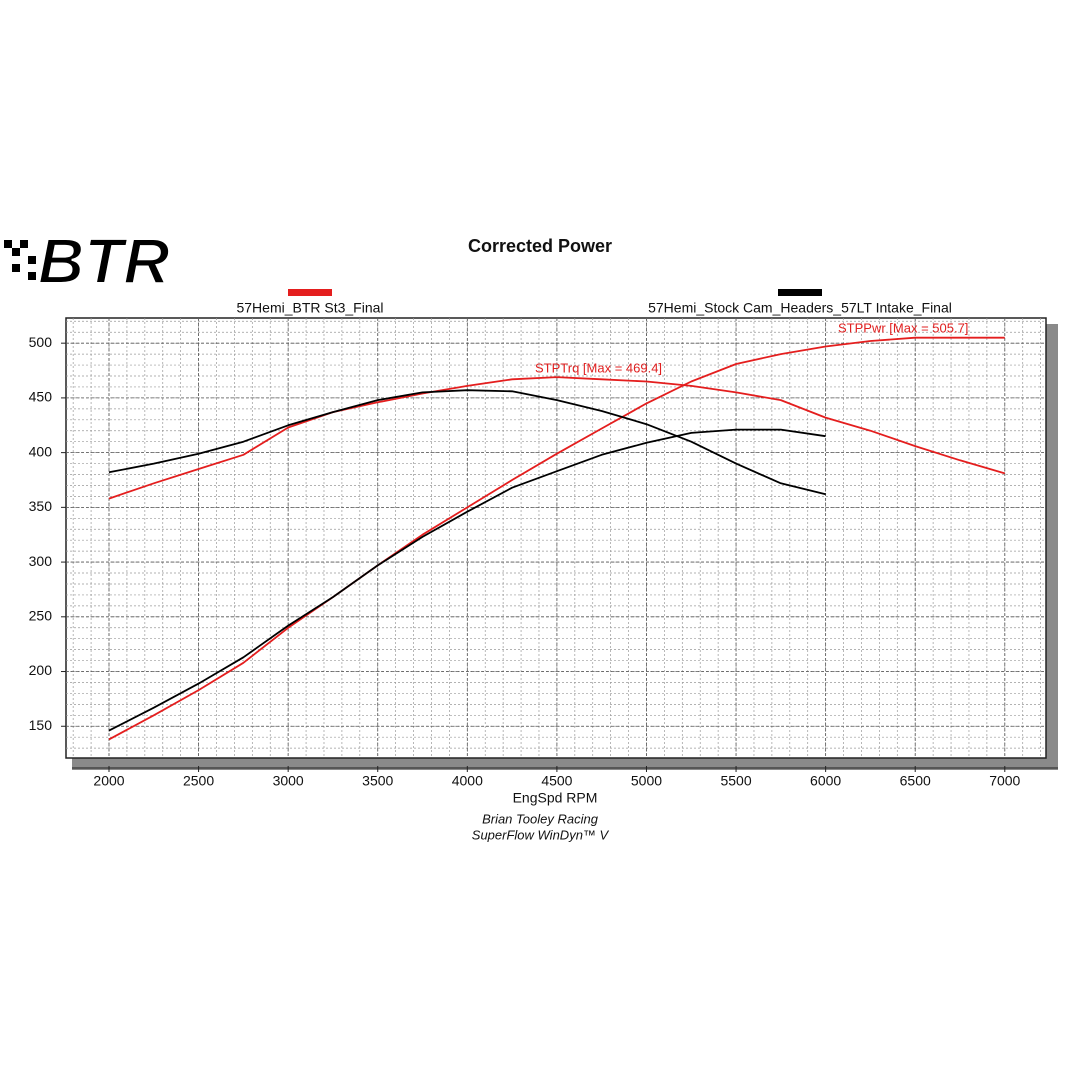 This screenshot has height=1080, width=1080. What do you see at coordinates (41, 670) in the screenshot?
I see `y-tick-label: 200` at bounding box center [41, 670].